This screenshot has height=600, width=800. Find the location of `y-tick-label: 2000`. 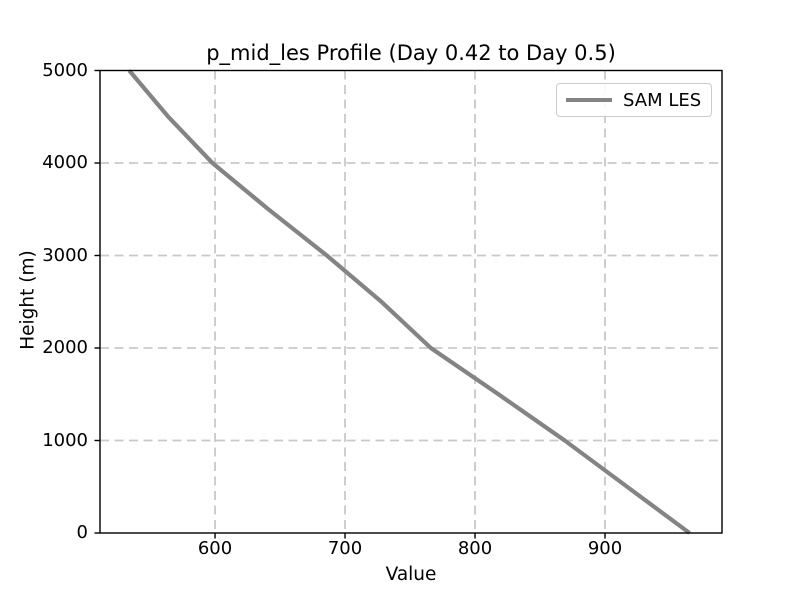

y-tick-label: 2000 is located at coordinates (65, 347).